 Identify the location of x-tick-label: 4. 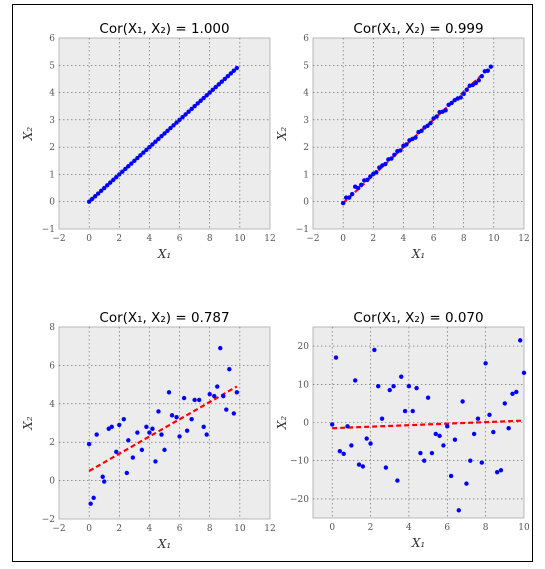
(404, 239).